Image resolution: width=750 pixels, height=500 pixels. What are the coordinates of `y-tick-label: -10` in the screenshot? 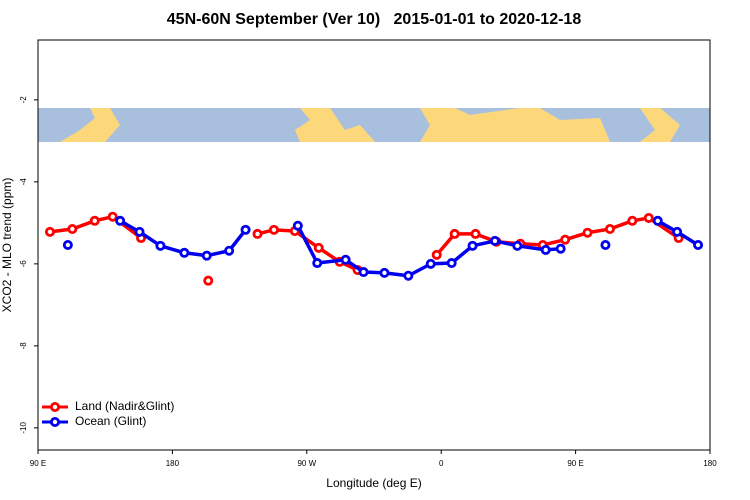 It's located at (23, 428).